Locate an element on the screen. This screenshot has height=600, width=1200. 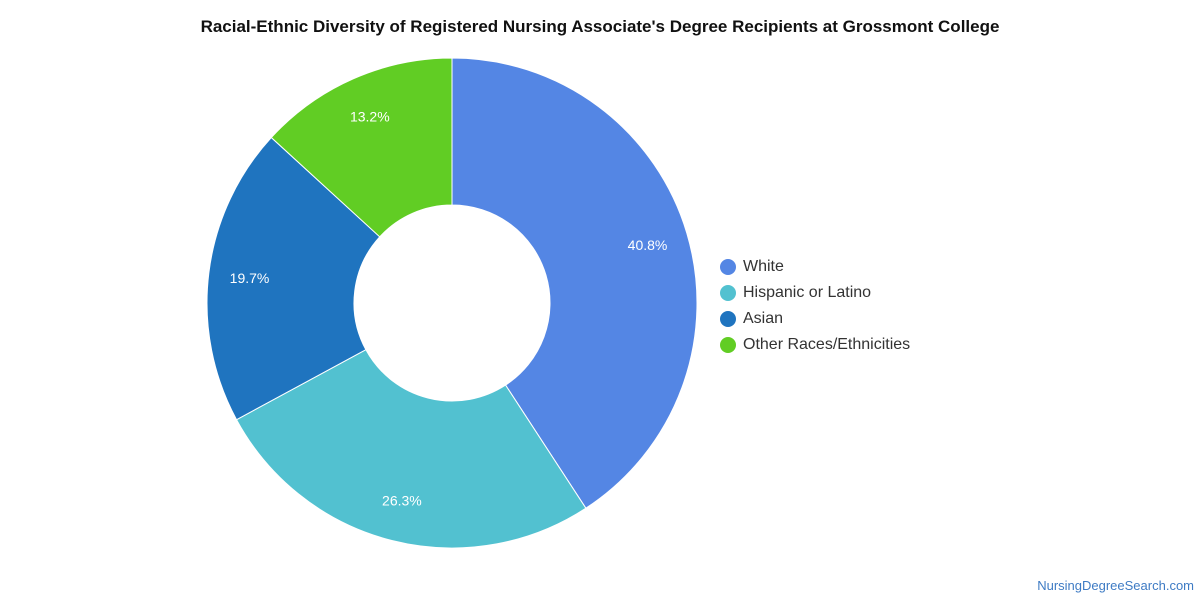
legend-item-other-races-ethnicities: Other Races/Ethnicities is located at coordinates (815, 345).